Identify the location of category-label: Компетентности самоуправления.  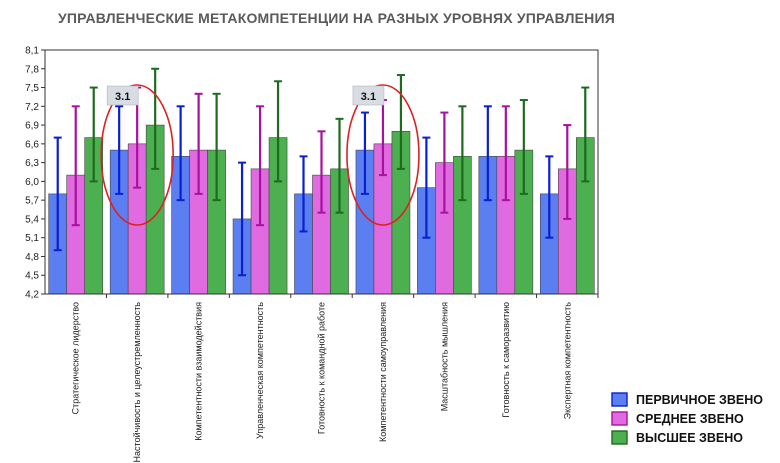
(383, 372).